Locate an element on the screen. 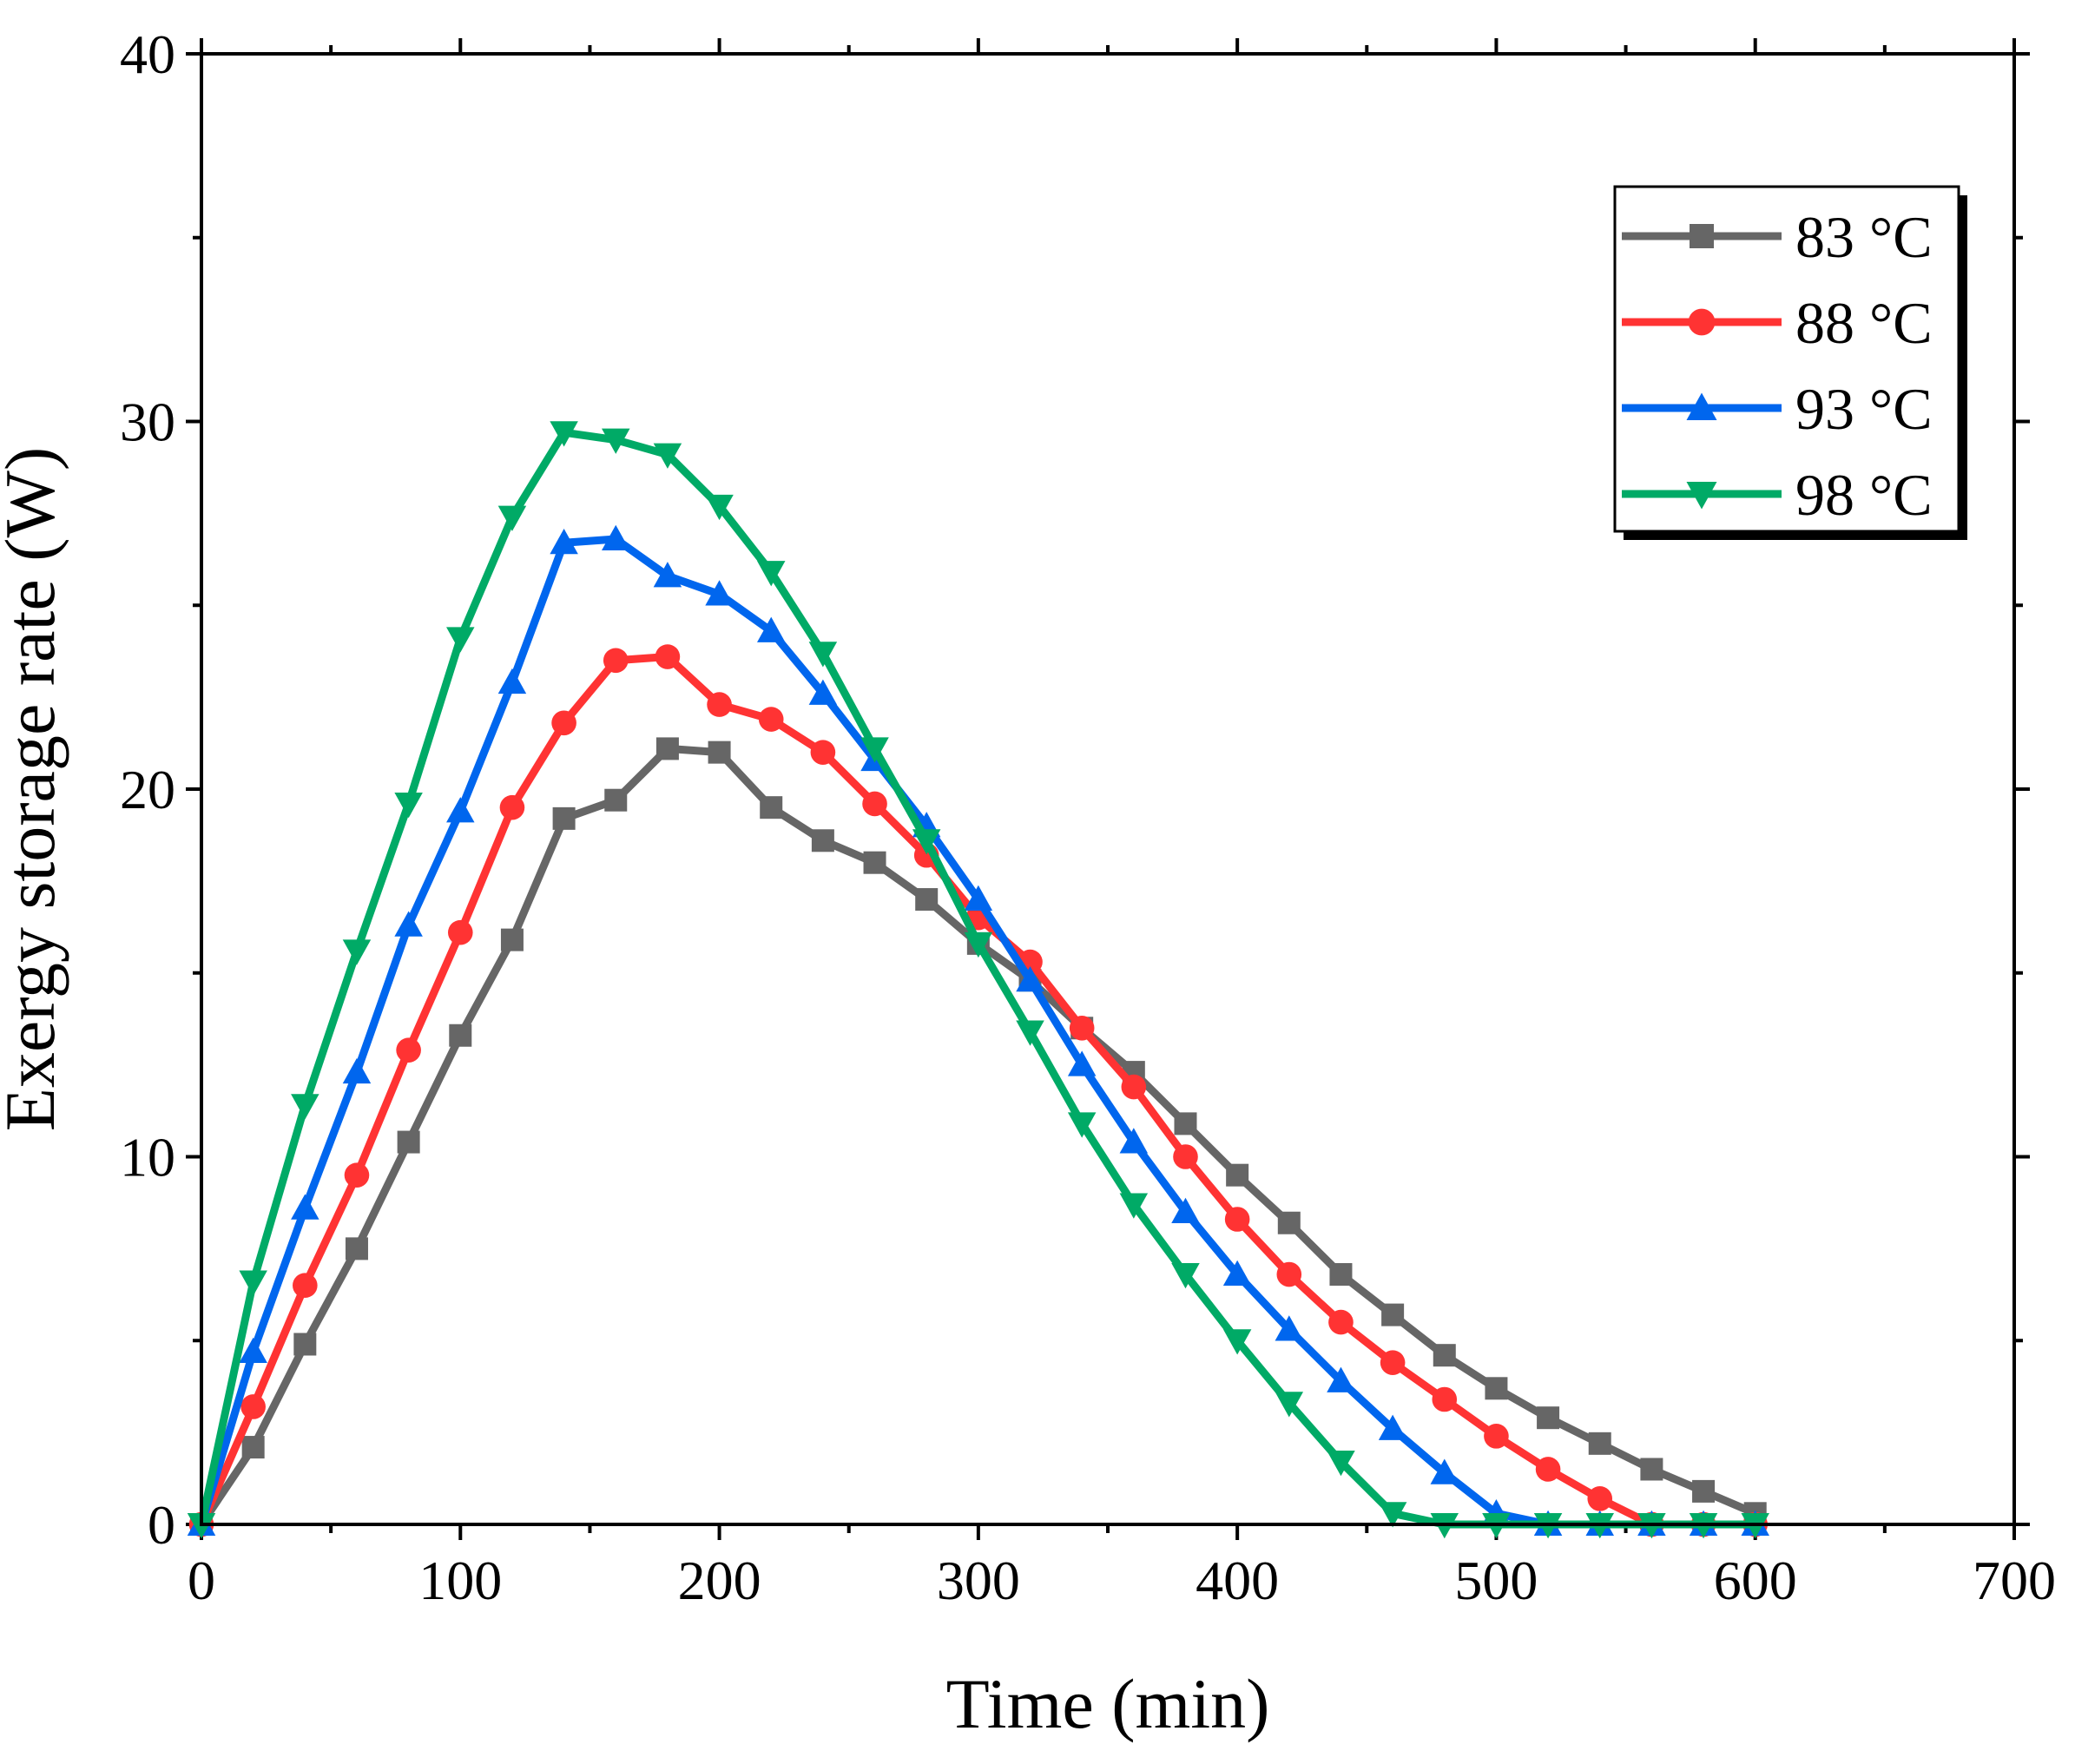 This screenshot has width=2075, height=1764. legend-entry: 93 °C is located at coordinates (1777, 409).